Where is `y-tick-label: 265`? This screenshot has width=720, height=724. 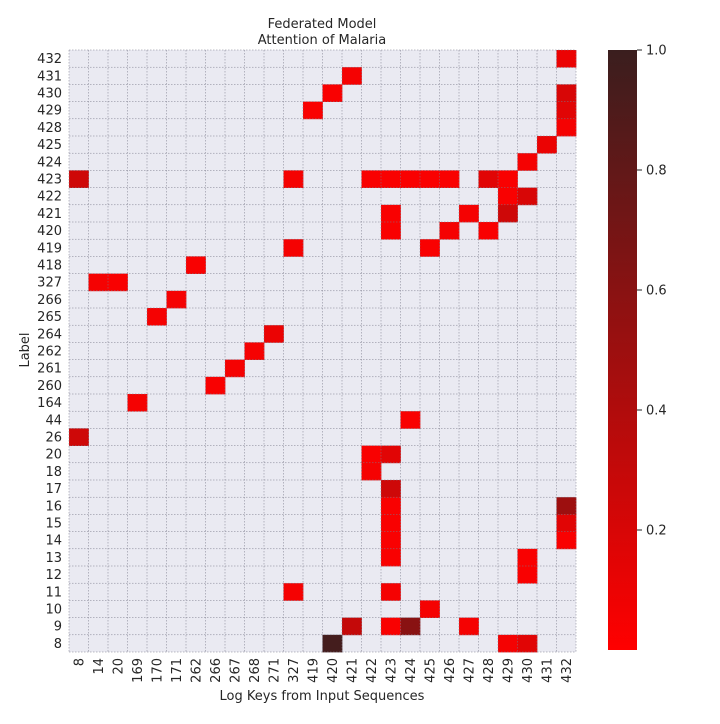
y-tick-label: 265 is located at coordinates (49, 317).